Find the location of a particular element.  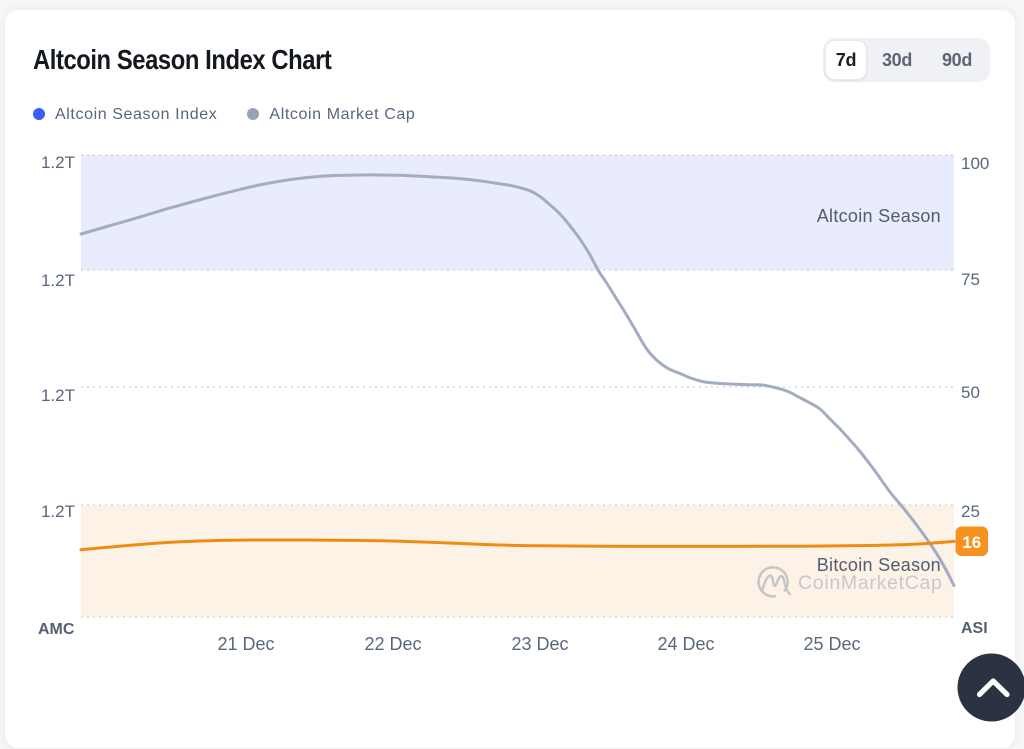

svg-text: 24 Dec is located at coordinates (685, 644).